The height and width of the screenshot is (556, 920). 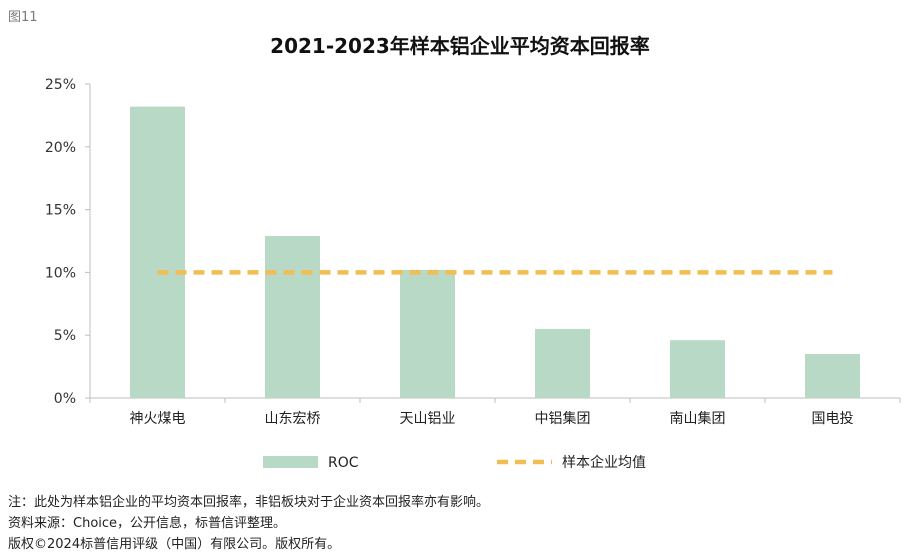 What do you see at coordinates (604, 462) in the screenshot?
I see `legend-label-average: 样本企业均值` at bounding box center [604, 462].